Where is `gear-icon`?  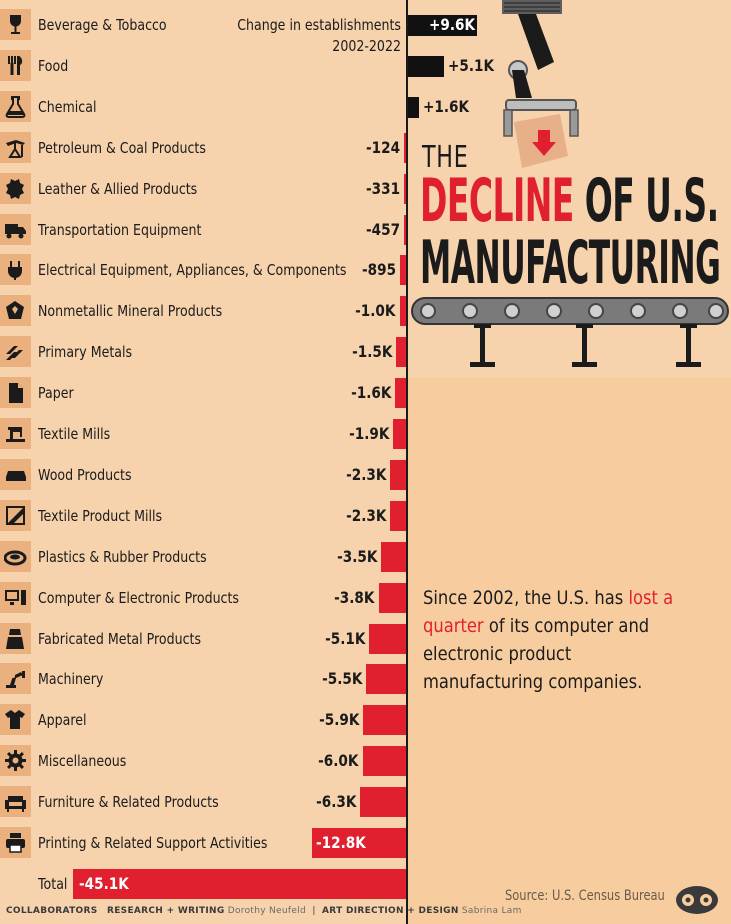
gear-icon is located at coordinates (15, 761).